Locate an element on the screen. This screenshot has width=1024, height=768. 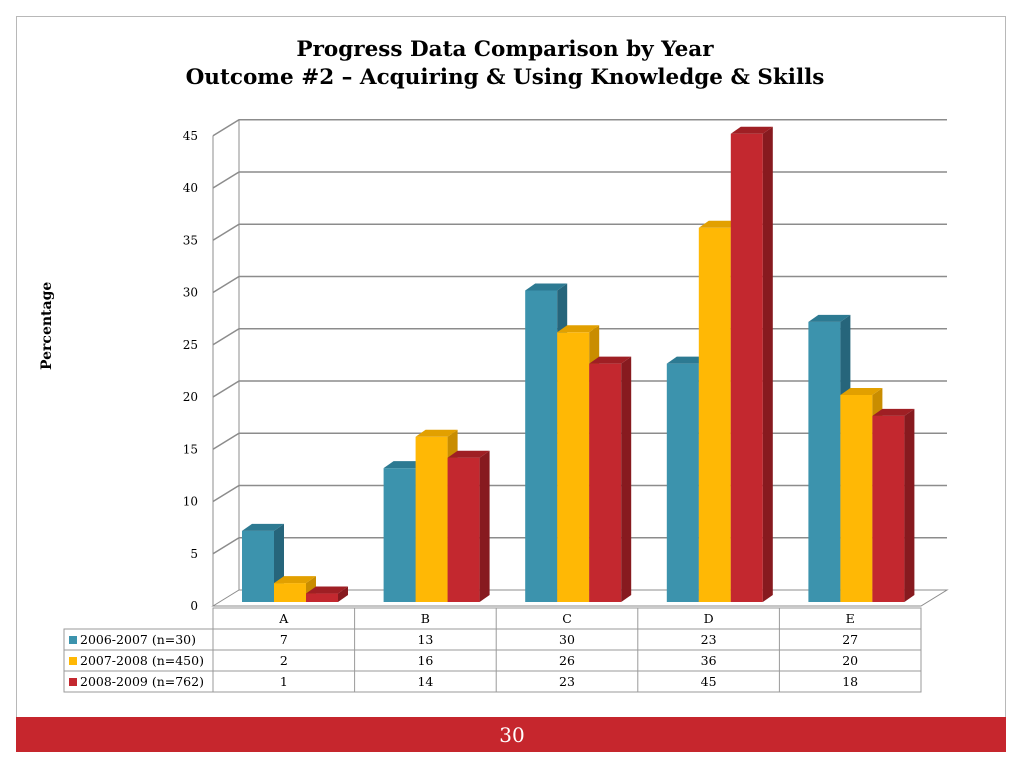
data-cell: 1 is located at coordinates (284, 681).